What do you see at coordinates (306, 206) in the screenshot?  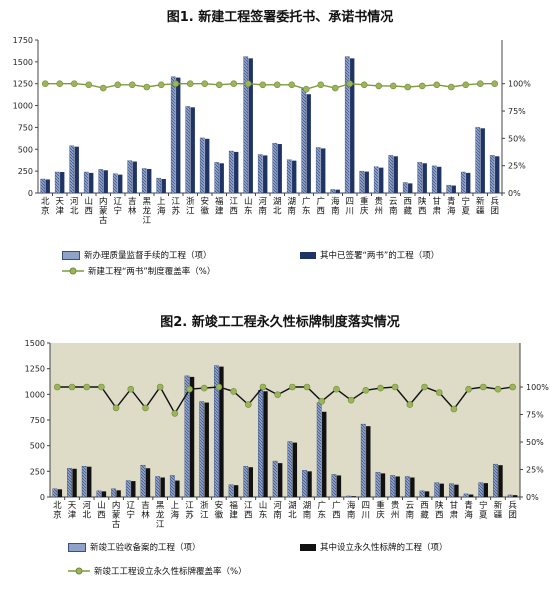 I see `category-label: 广东` at bounding box center [306, 206].